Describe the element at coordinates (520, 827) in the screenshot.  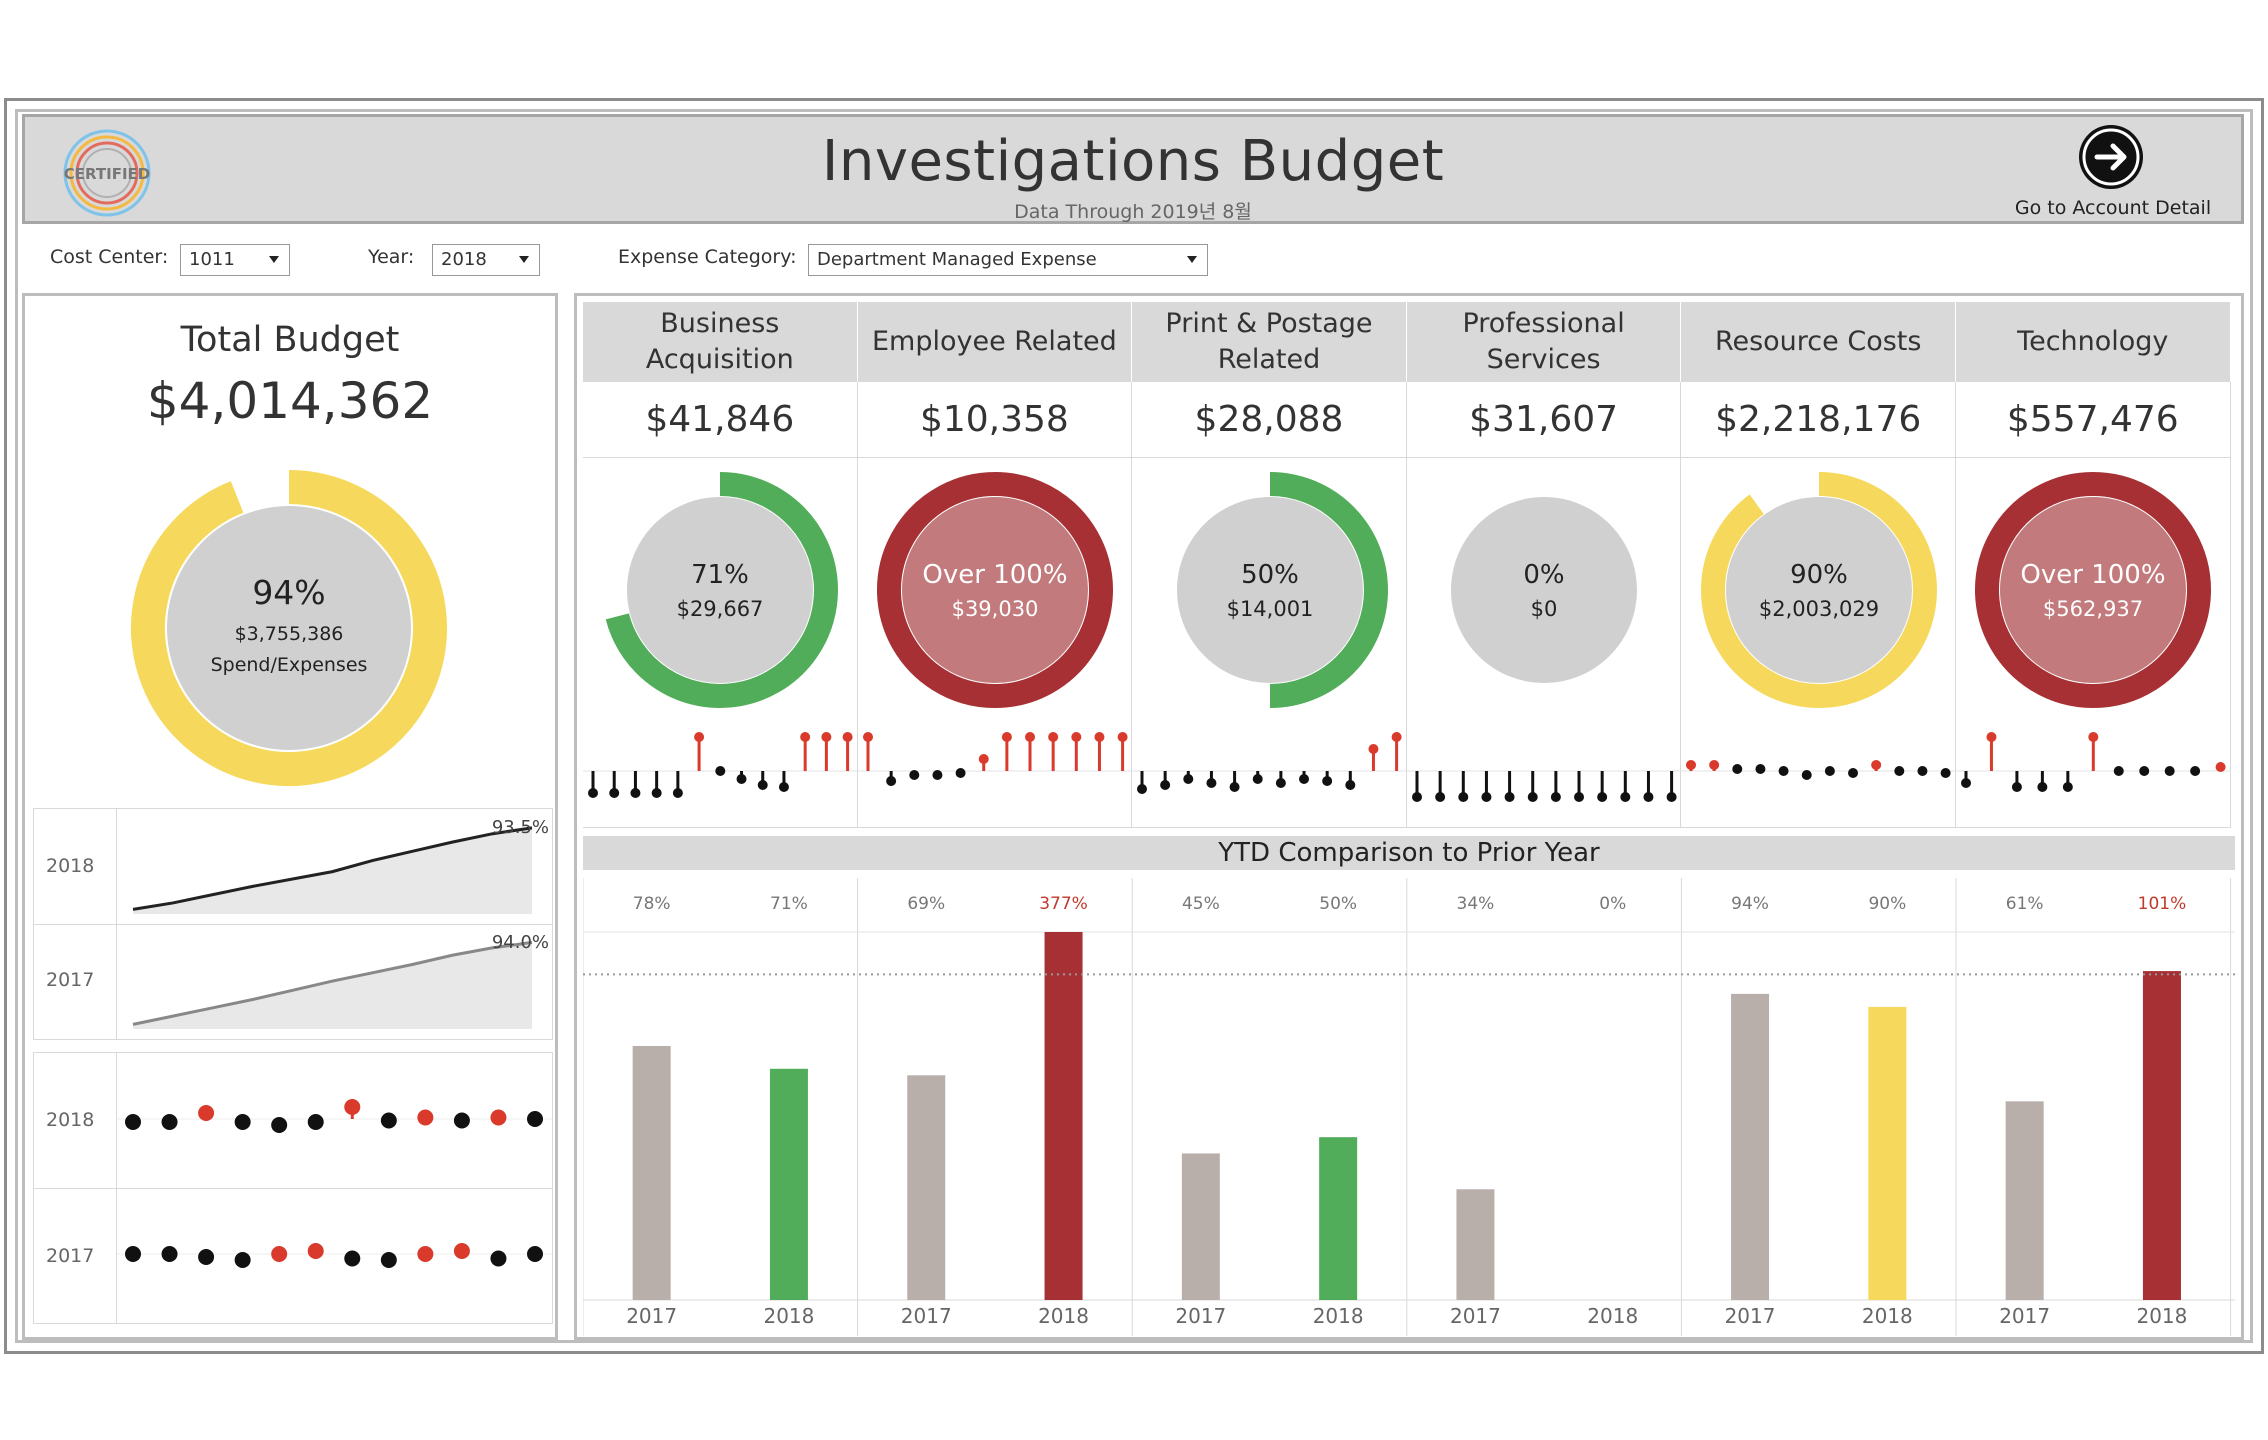
I see `cumulative-end-label: 93.5%` at that location.